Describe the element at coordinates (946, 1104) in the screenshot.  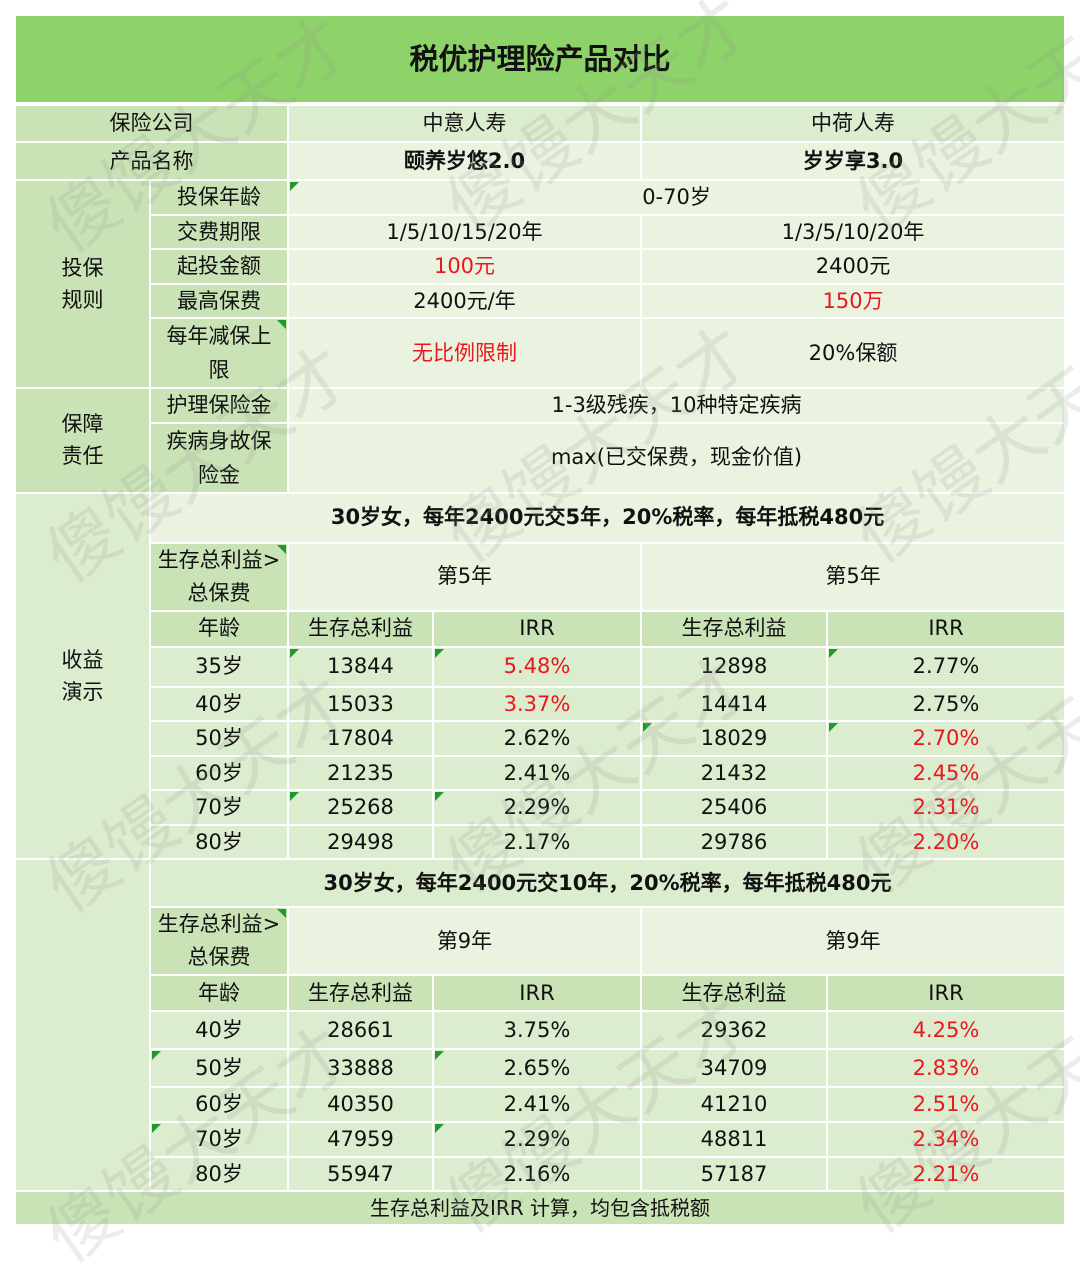
I see `s2-irr-b-text: 2.51%` at that location.